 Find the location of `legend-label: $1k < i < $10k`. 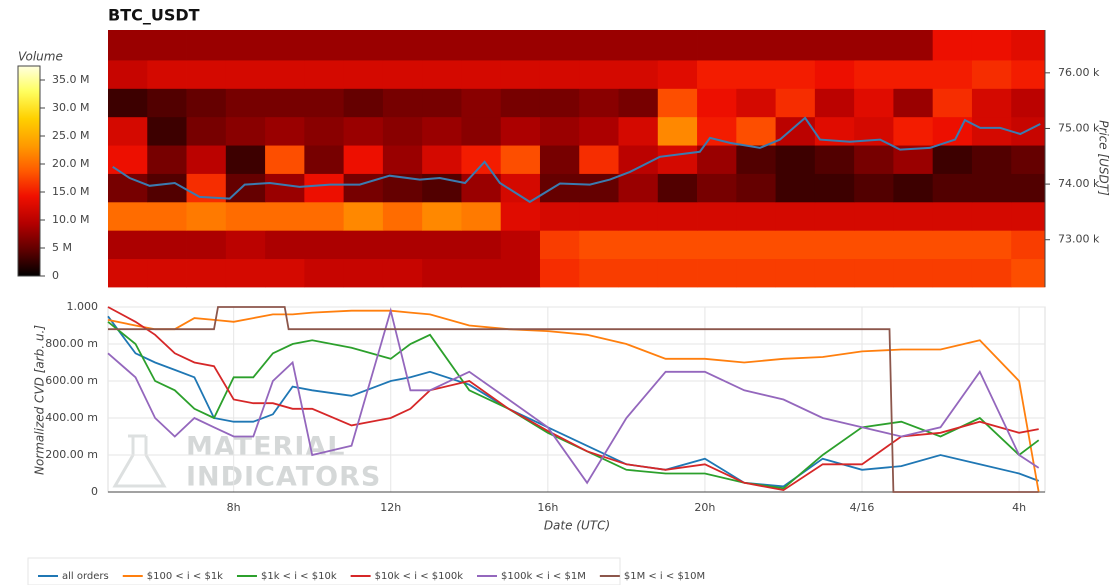

legend-label: $1k < i < $10k is located at coordinates (299, 576).